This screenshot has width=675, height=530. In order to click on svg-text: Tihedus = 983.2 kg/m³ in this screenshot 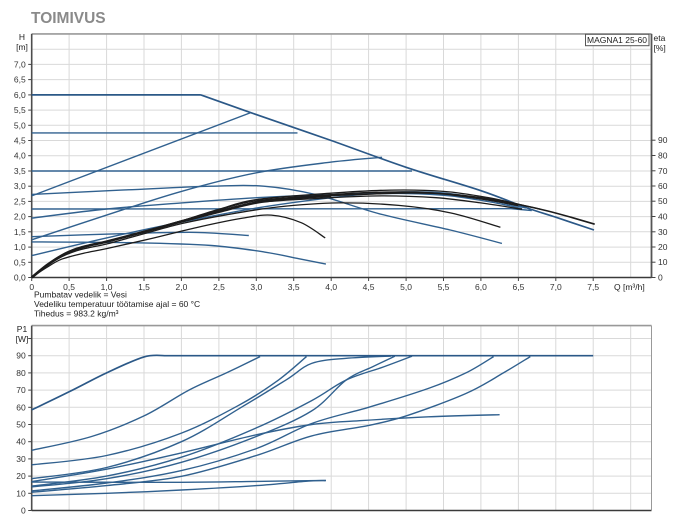, I will do `click(76, 314)`.